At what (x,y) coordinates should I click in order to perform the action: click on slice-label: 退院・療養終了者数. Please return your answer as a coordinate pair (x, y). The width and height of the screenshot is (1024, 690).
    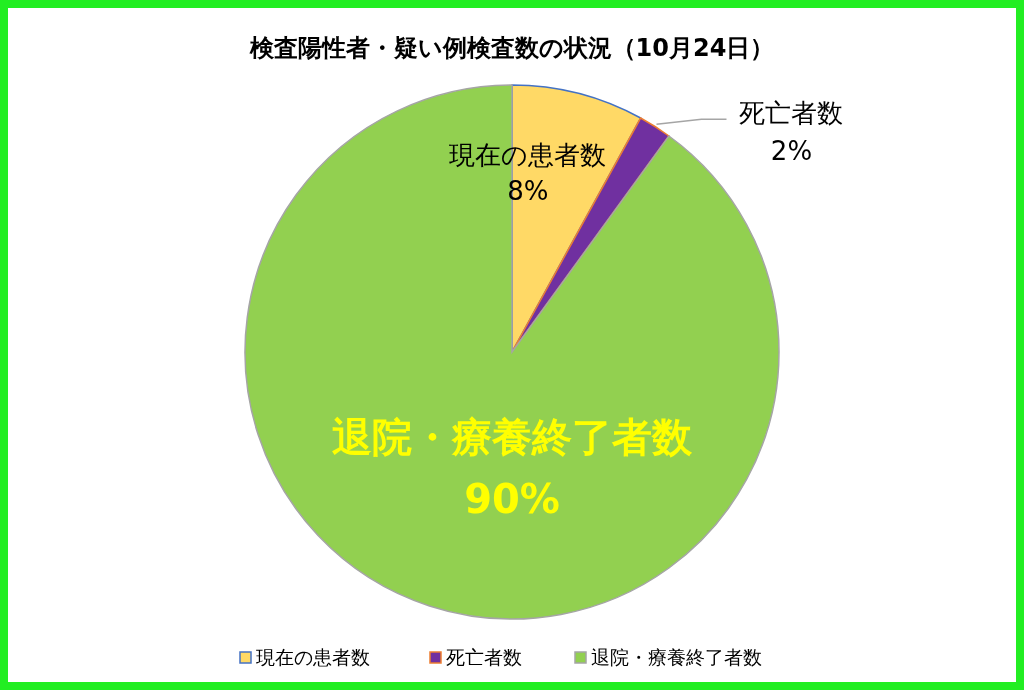
    Looking at the image, I should click on (512, 437).